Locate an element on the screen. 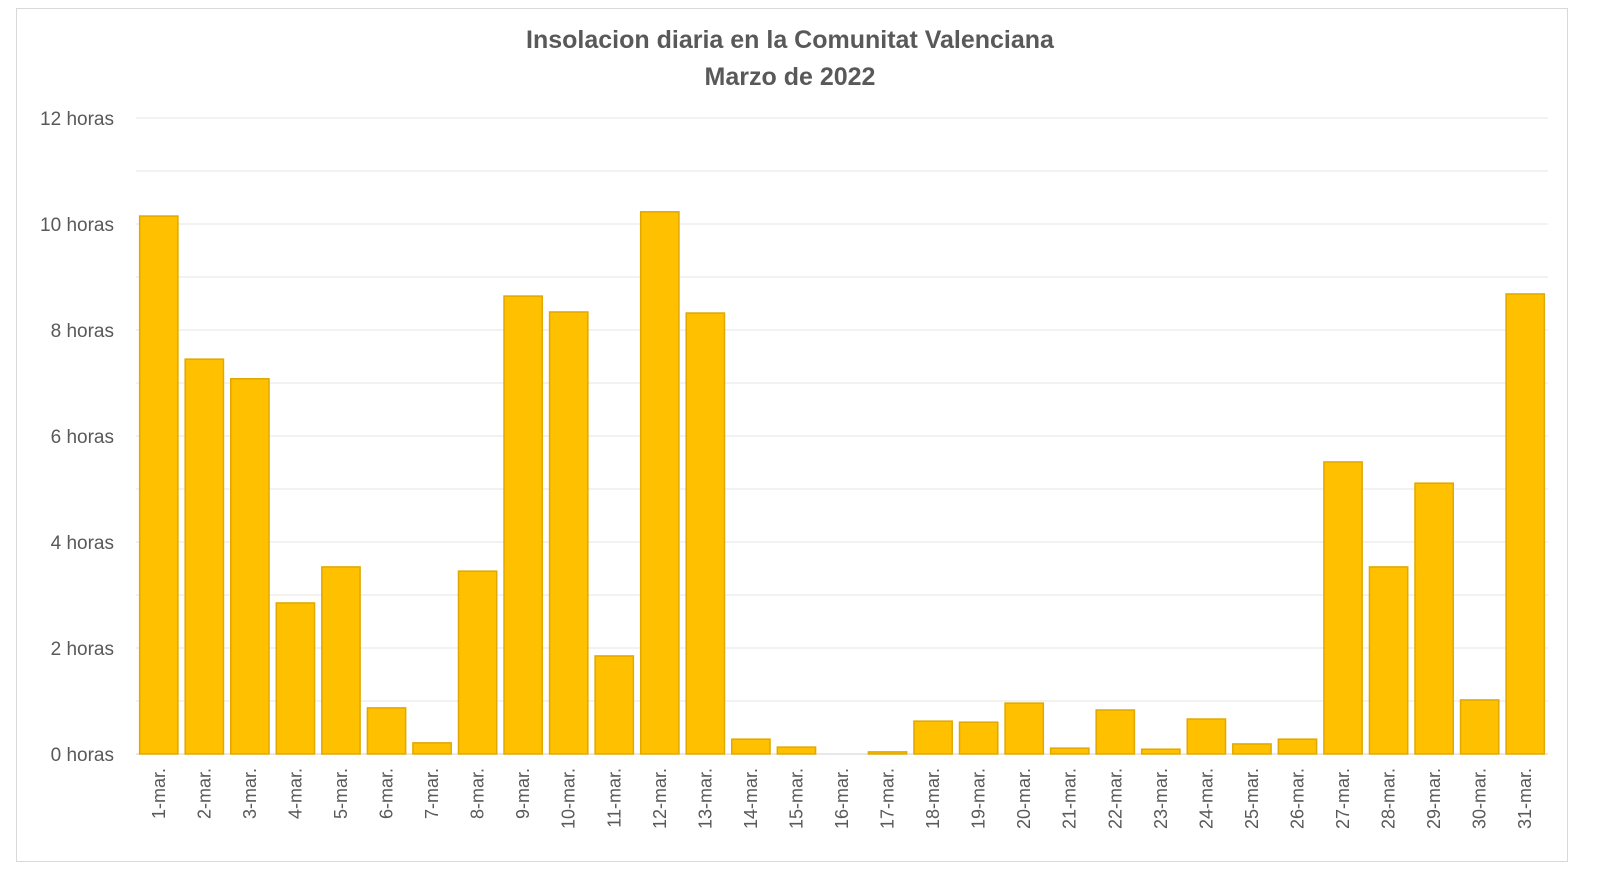  x-tick-label: 30-mar. is located at coordinates (1480, 798).